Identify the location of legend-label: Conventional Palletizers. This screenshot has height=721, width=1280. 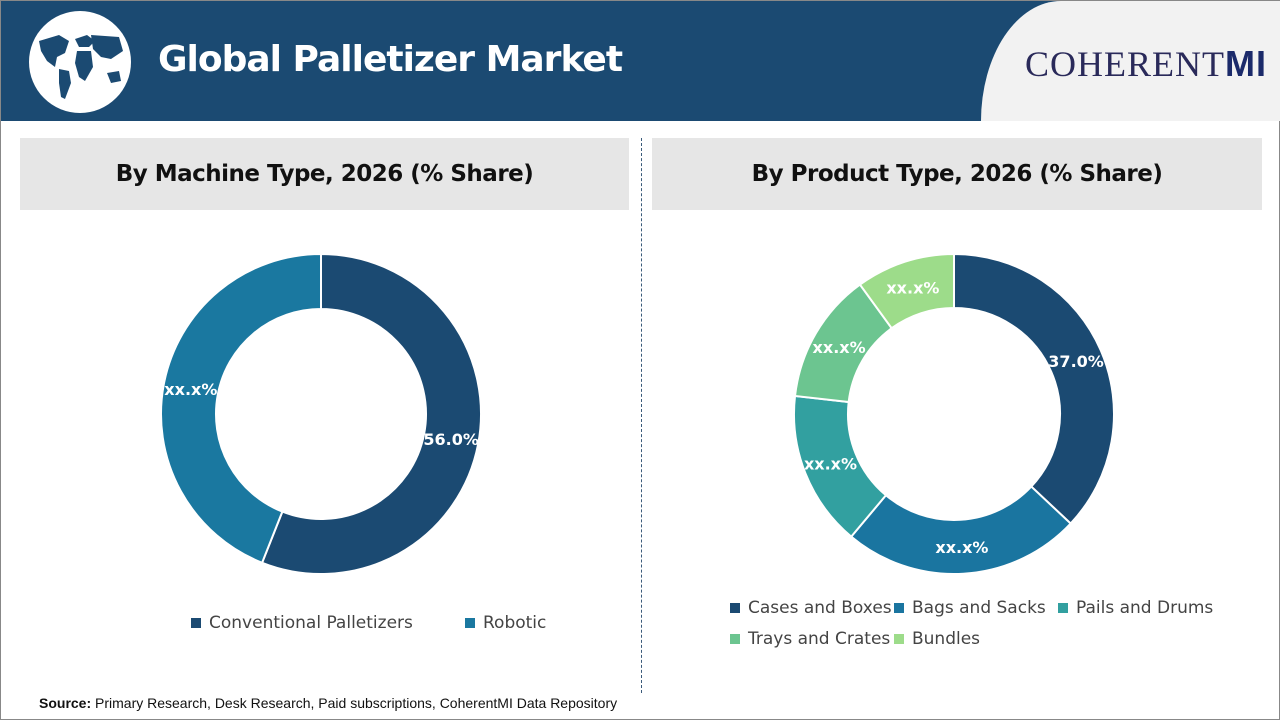
(311, 623).